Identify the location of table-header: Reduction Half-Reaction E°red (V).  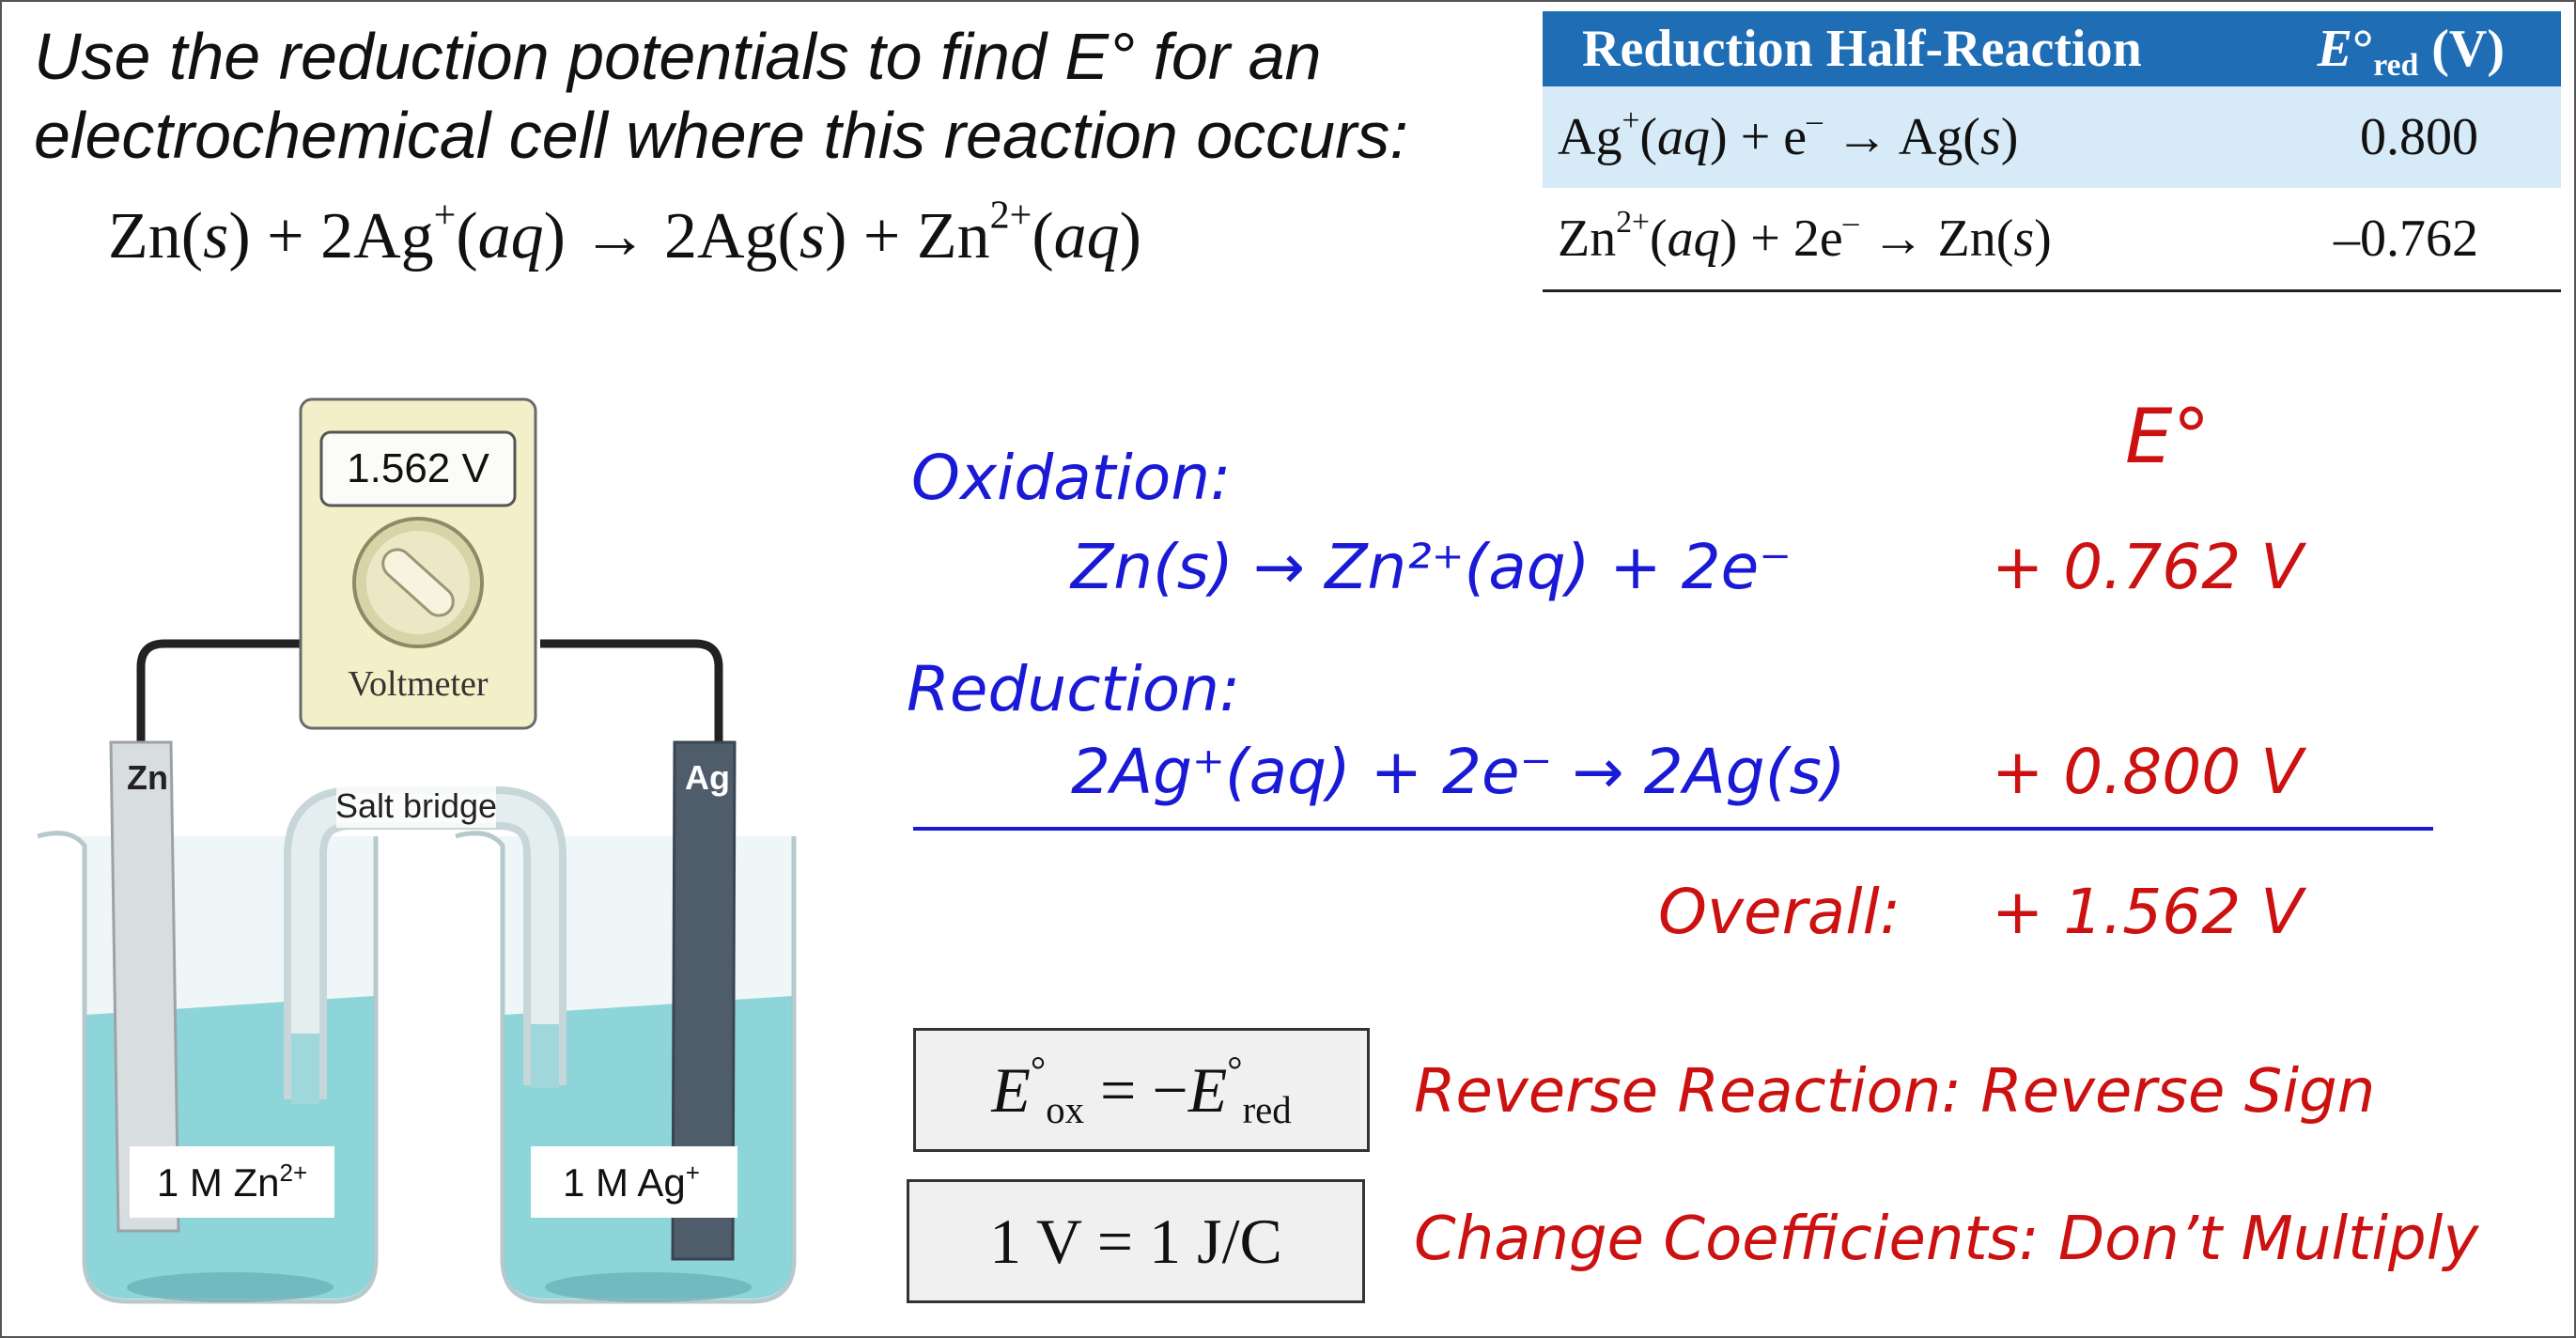
(2052, 48).